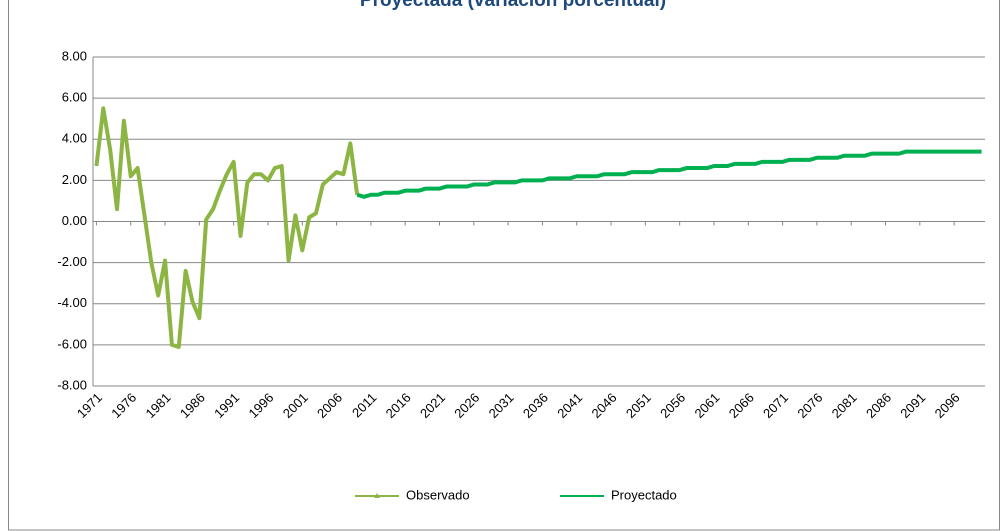 Image resolution: width=1003 pixels, height=531 pixels. I want to click on y-tick-label: 4.00, so click(74, 138).